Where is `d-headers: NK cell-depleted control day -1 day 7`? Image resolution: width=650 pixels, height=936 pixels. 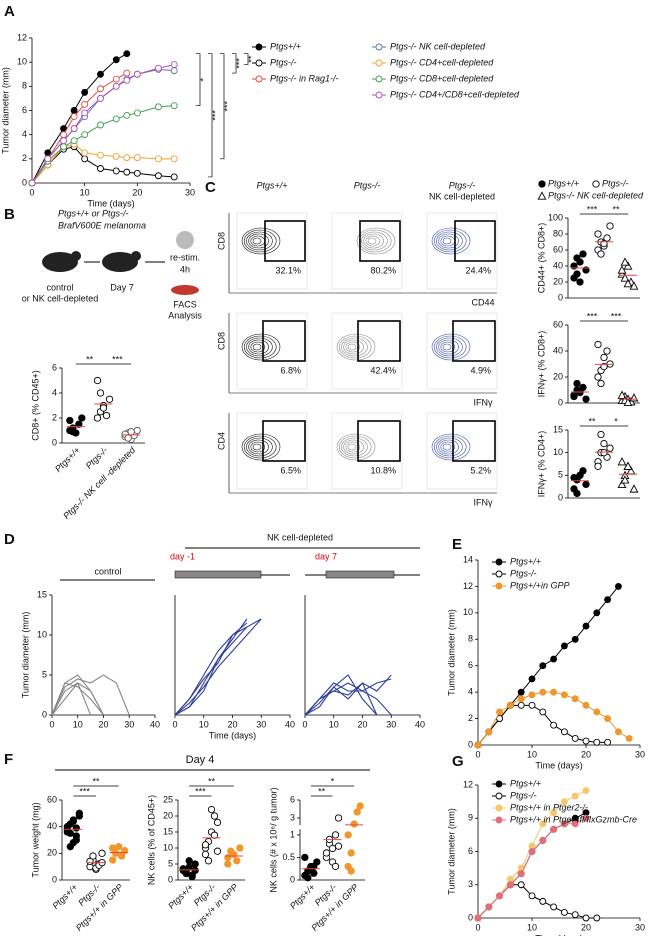 d-headers: NK cell-depleted control day -1 day 7 is located at coordinates (240, 556).